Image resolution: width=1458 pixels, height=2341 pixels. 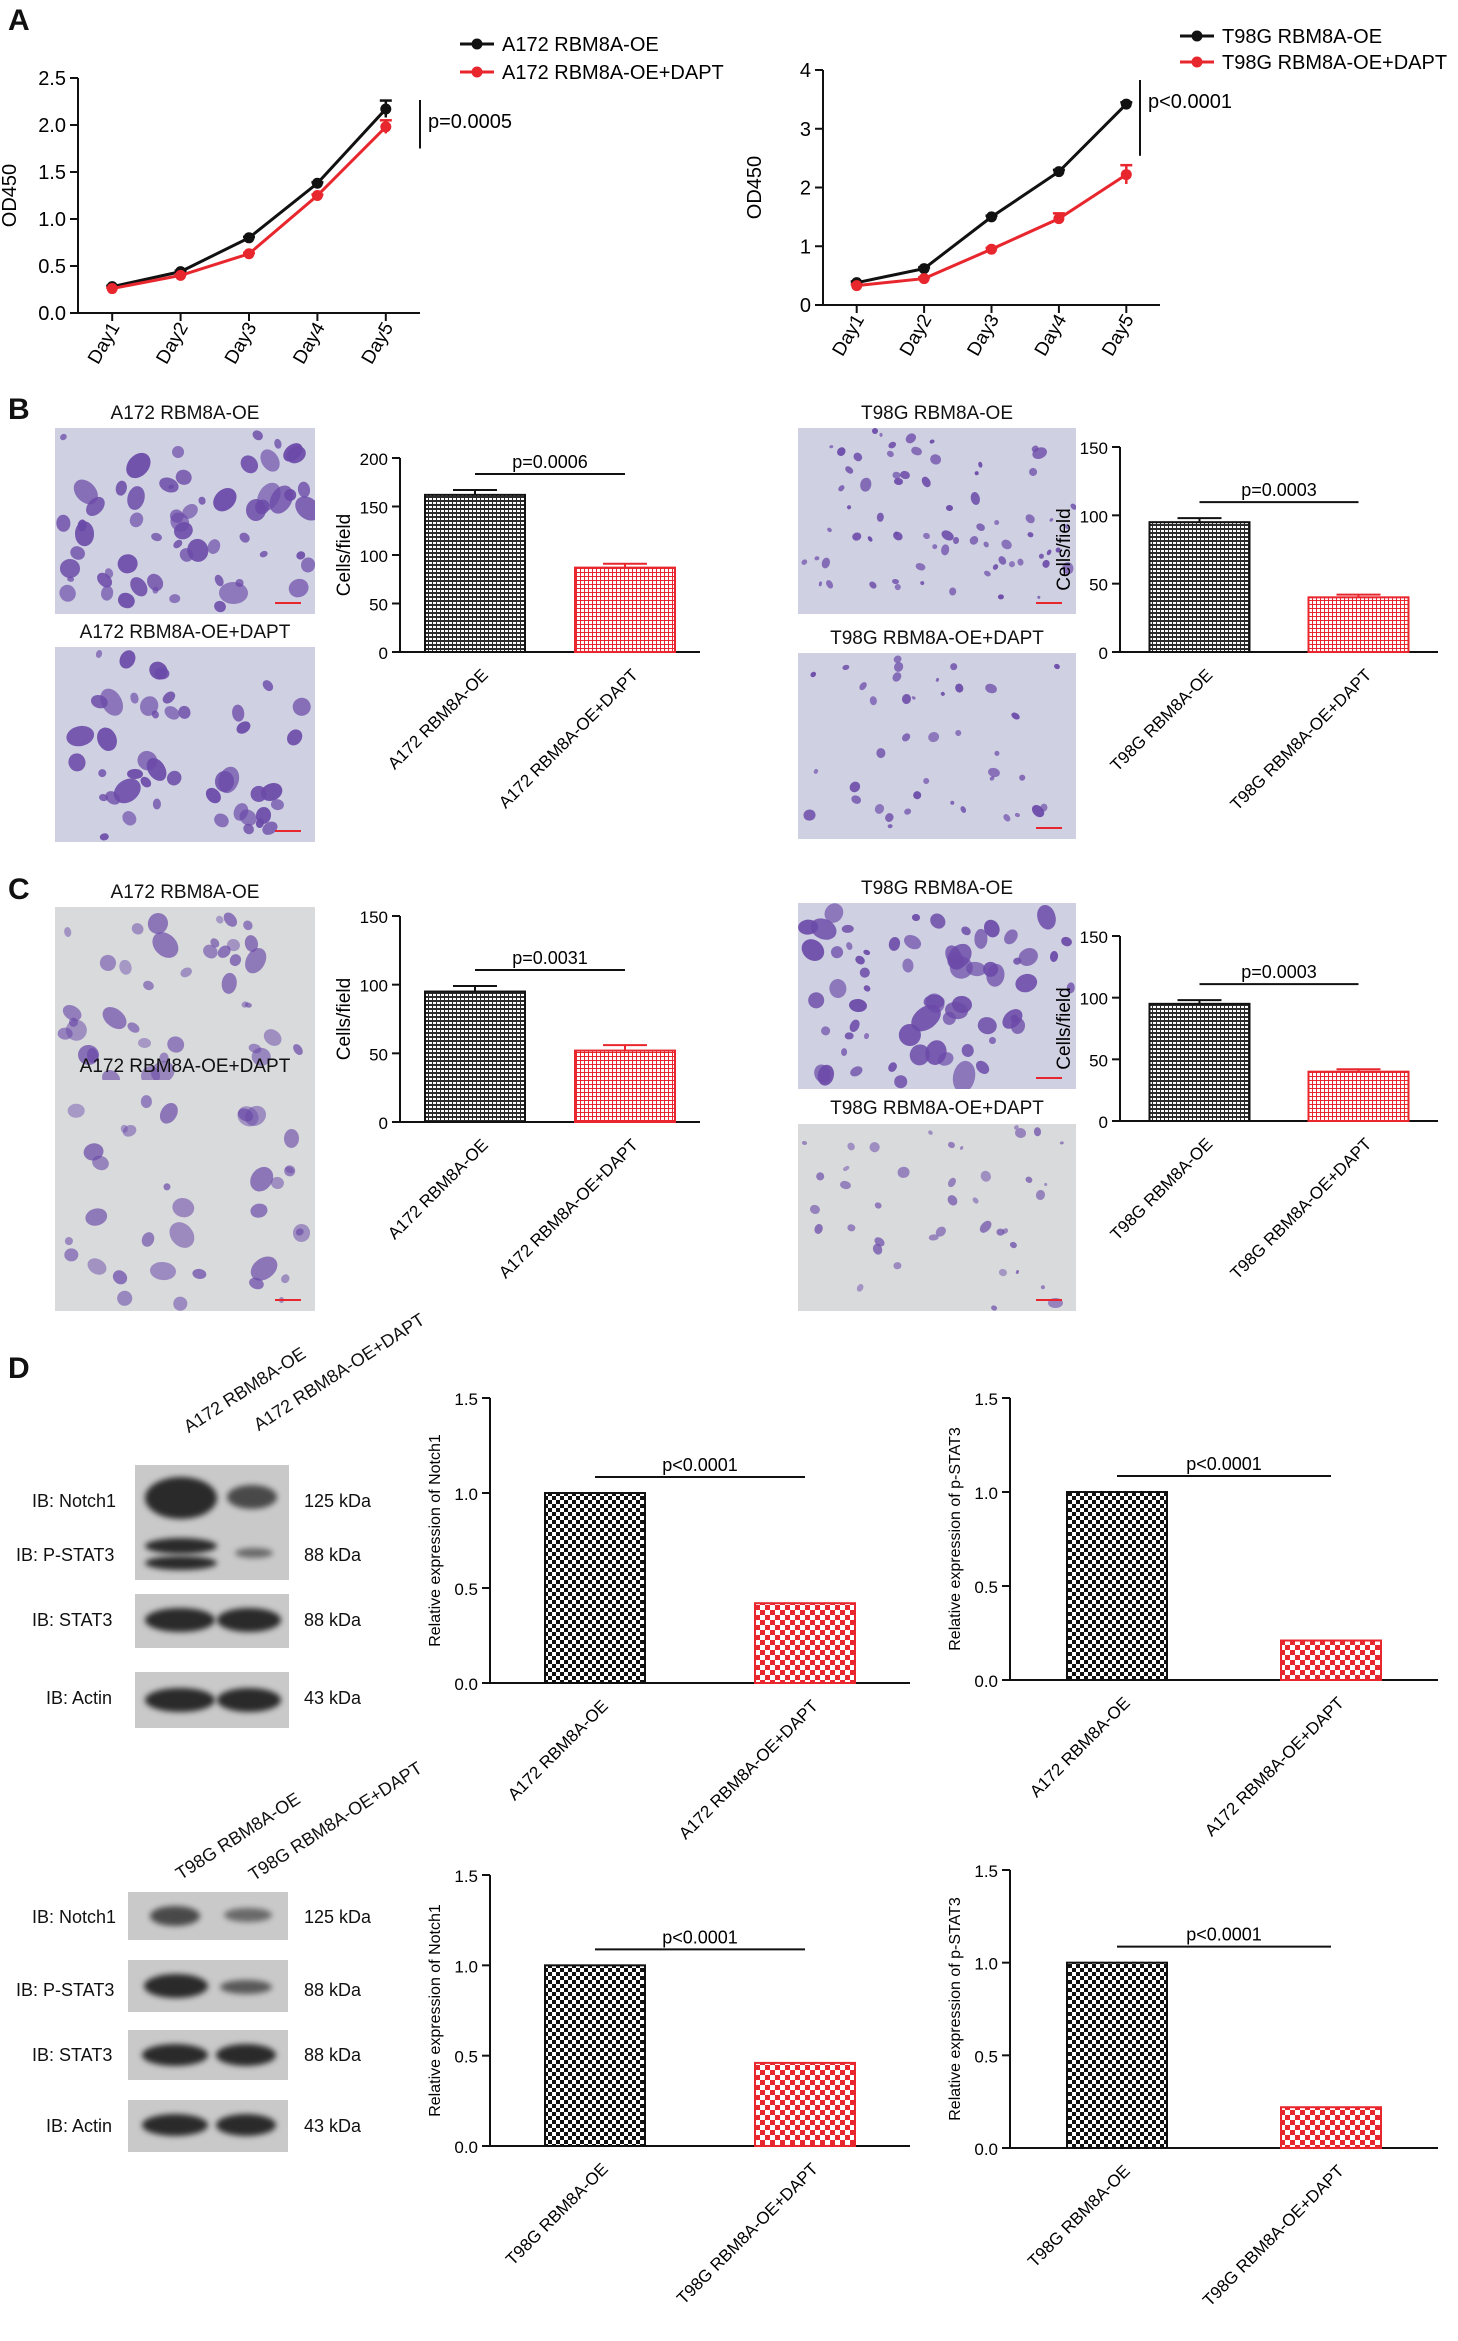 I want to click on A2-xtick-label-0: Day1, so click(x=849, y=335).